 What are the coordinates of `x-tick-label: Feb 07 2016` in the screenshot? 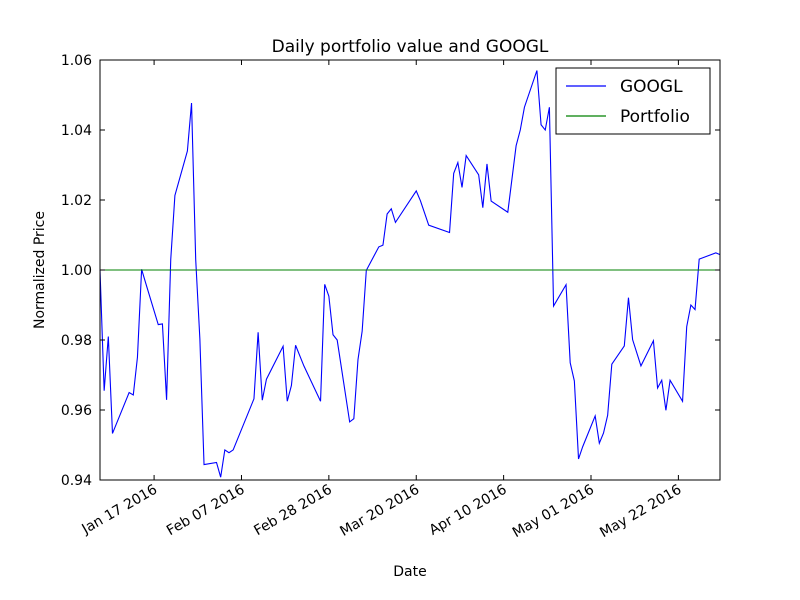 It's located at (206, 510).